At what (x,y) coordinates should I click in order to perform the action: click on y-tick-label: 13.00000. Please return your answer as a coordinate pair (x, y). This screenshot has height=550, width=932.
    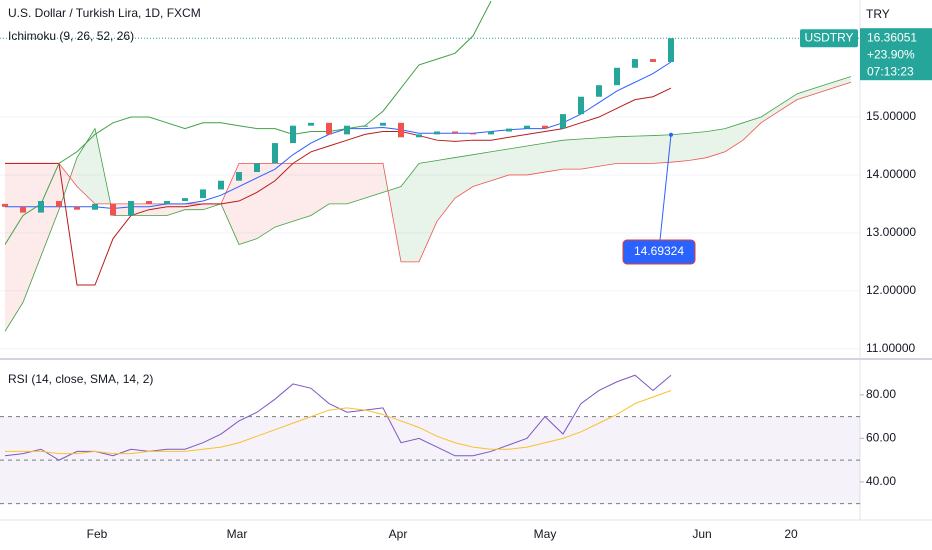
    Looking at the image, I should click on (891, 232).